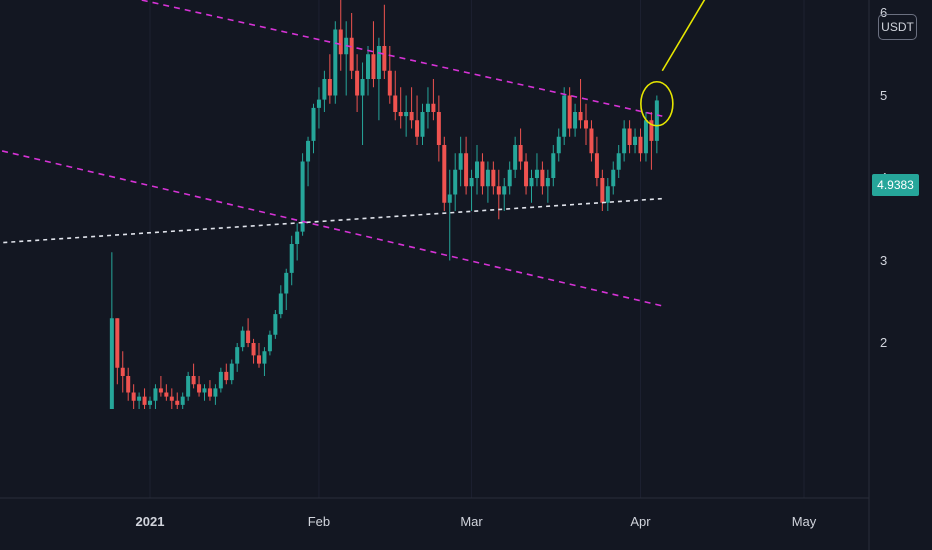  Describe the element at coordinates (471, 521) in the screenshot. I see `x-tick-label-2: Mar` at that location.